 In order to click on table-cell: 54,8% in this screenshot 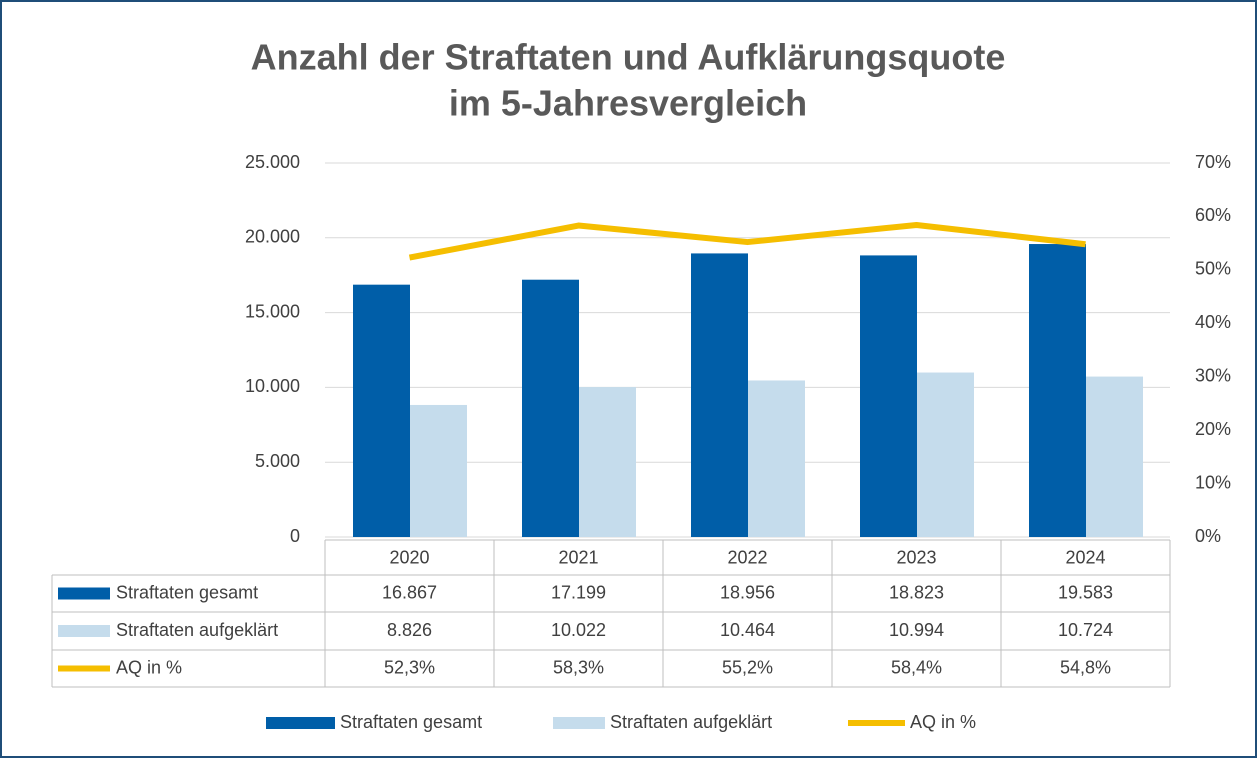, I will do `click(1085, 667)`.